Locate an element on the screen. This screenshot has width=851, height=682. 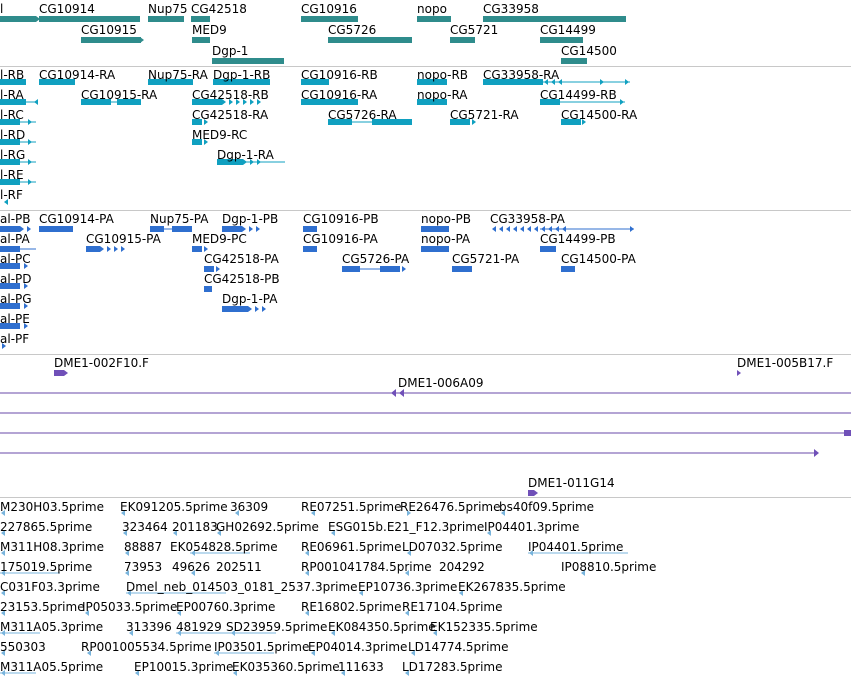
transcript-label: CG10916-RA is located at coordinates (339, 95).